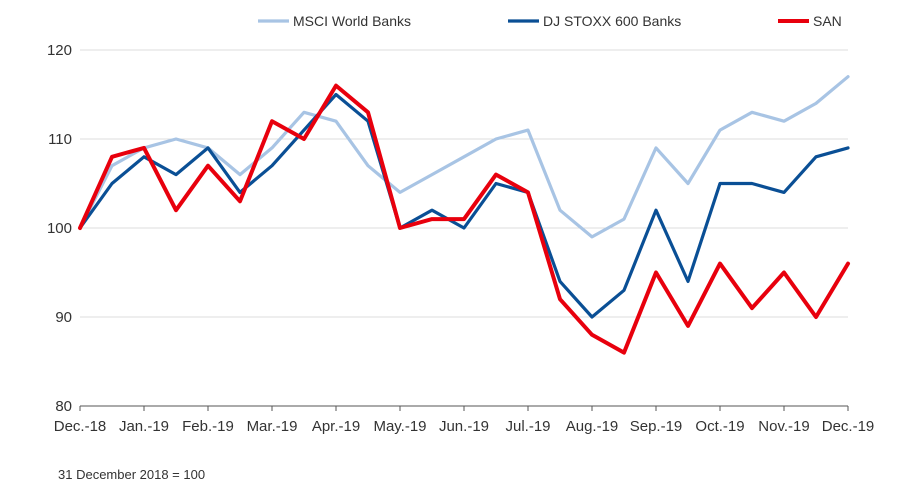 This screenshot has width=913, height=498. Describe the element at coordinates (132, 474) in the screenshot. I see `footnote: 31 December 2018 = 100` at that location.